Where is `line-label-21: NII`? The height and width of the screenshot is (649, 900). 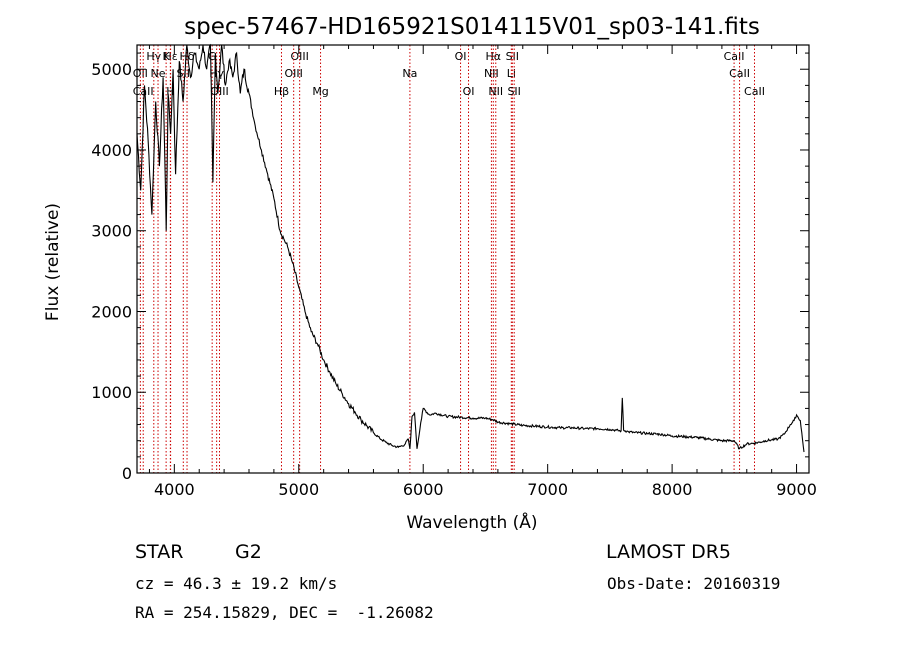 line-label-21: NII is located at coordinates (495, 91).